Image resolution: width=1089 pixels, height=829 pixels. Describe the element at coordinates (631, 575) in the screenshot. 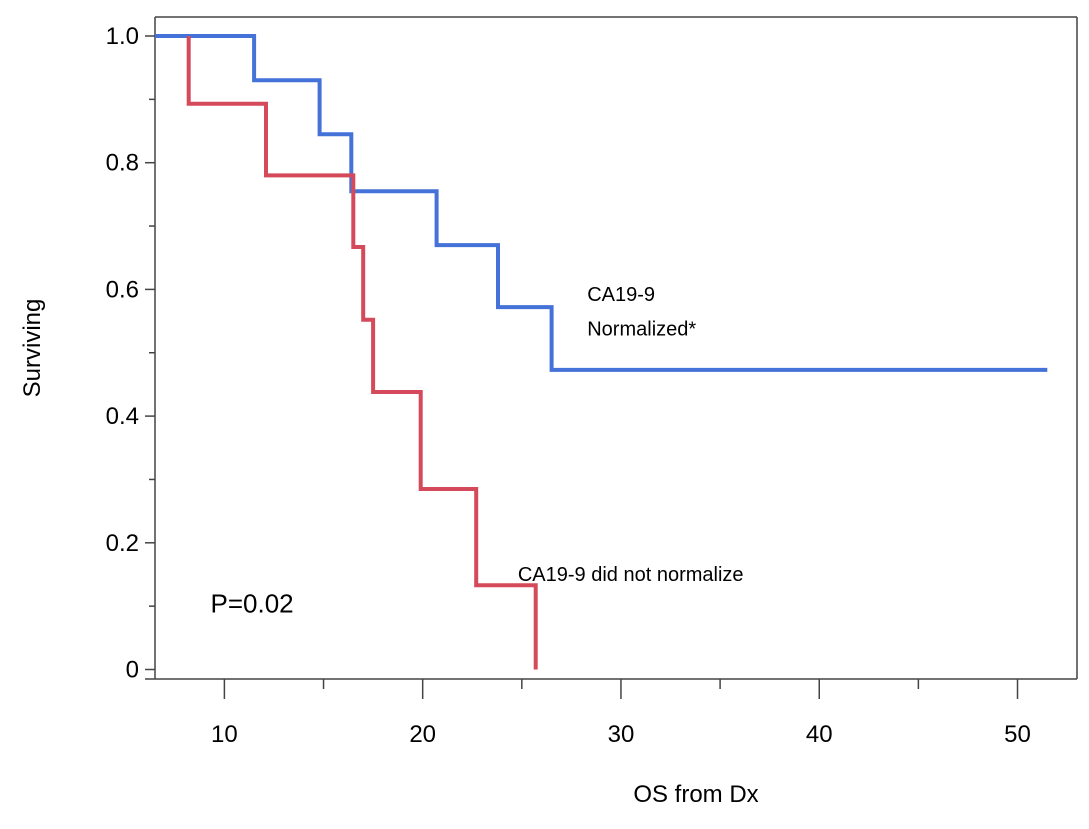

I see `series-annotation: CA19-9 did not normalize` at that location.